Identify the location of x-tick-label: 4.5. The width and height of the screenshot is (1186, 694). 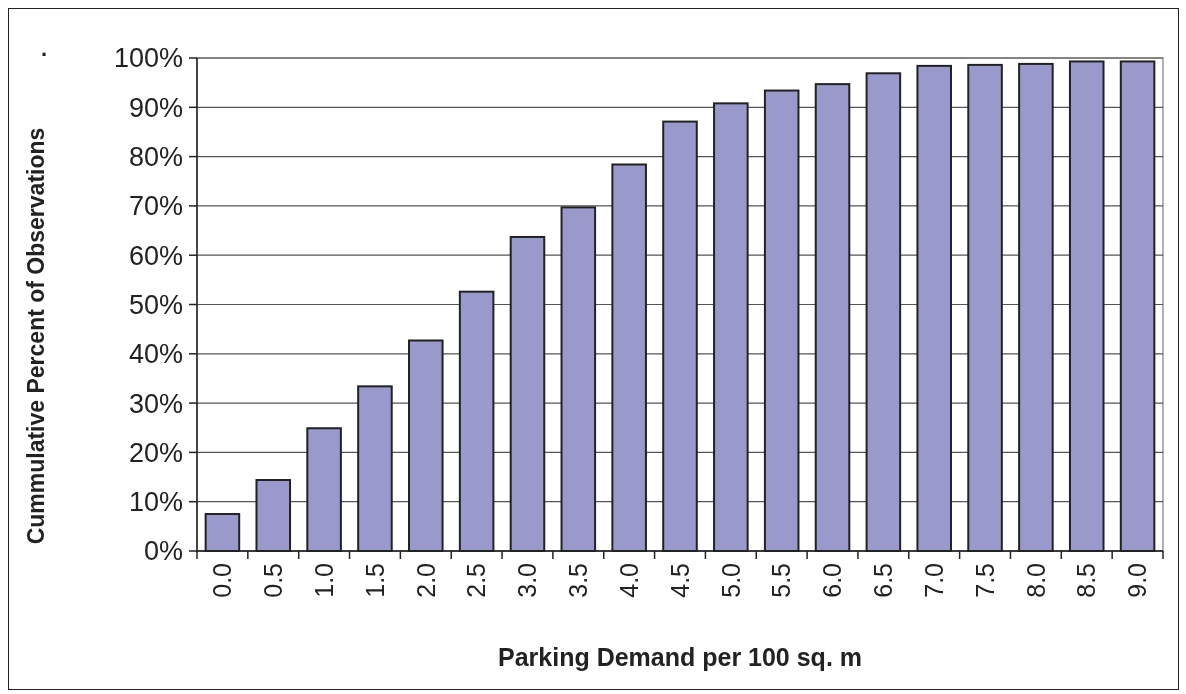
(679, 580).